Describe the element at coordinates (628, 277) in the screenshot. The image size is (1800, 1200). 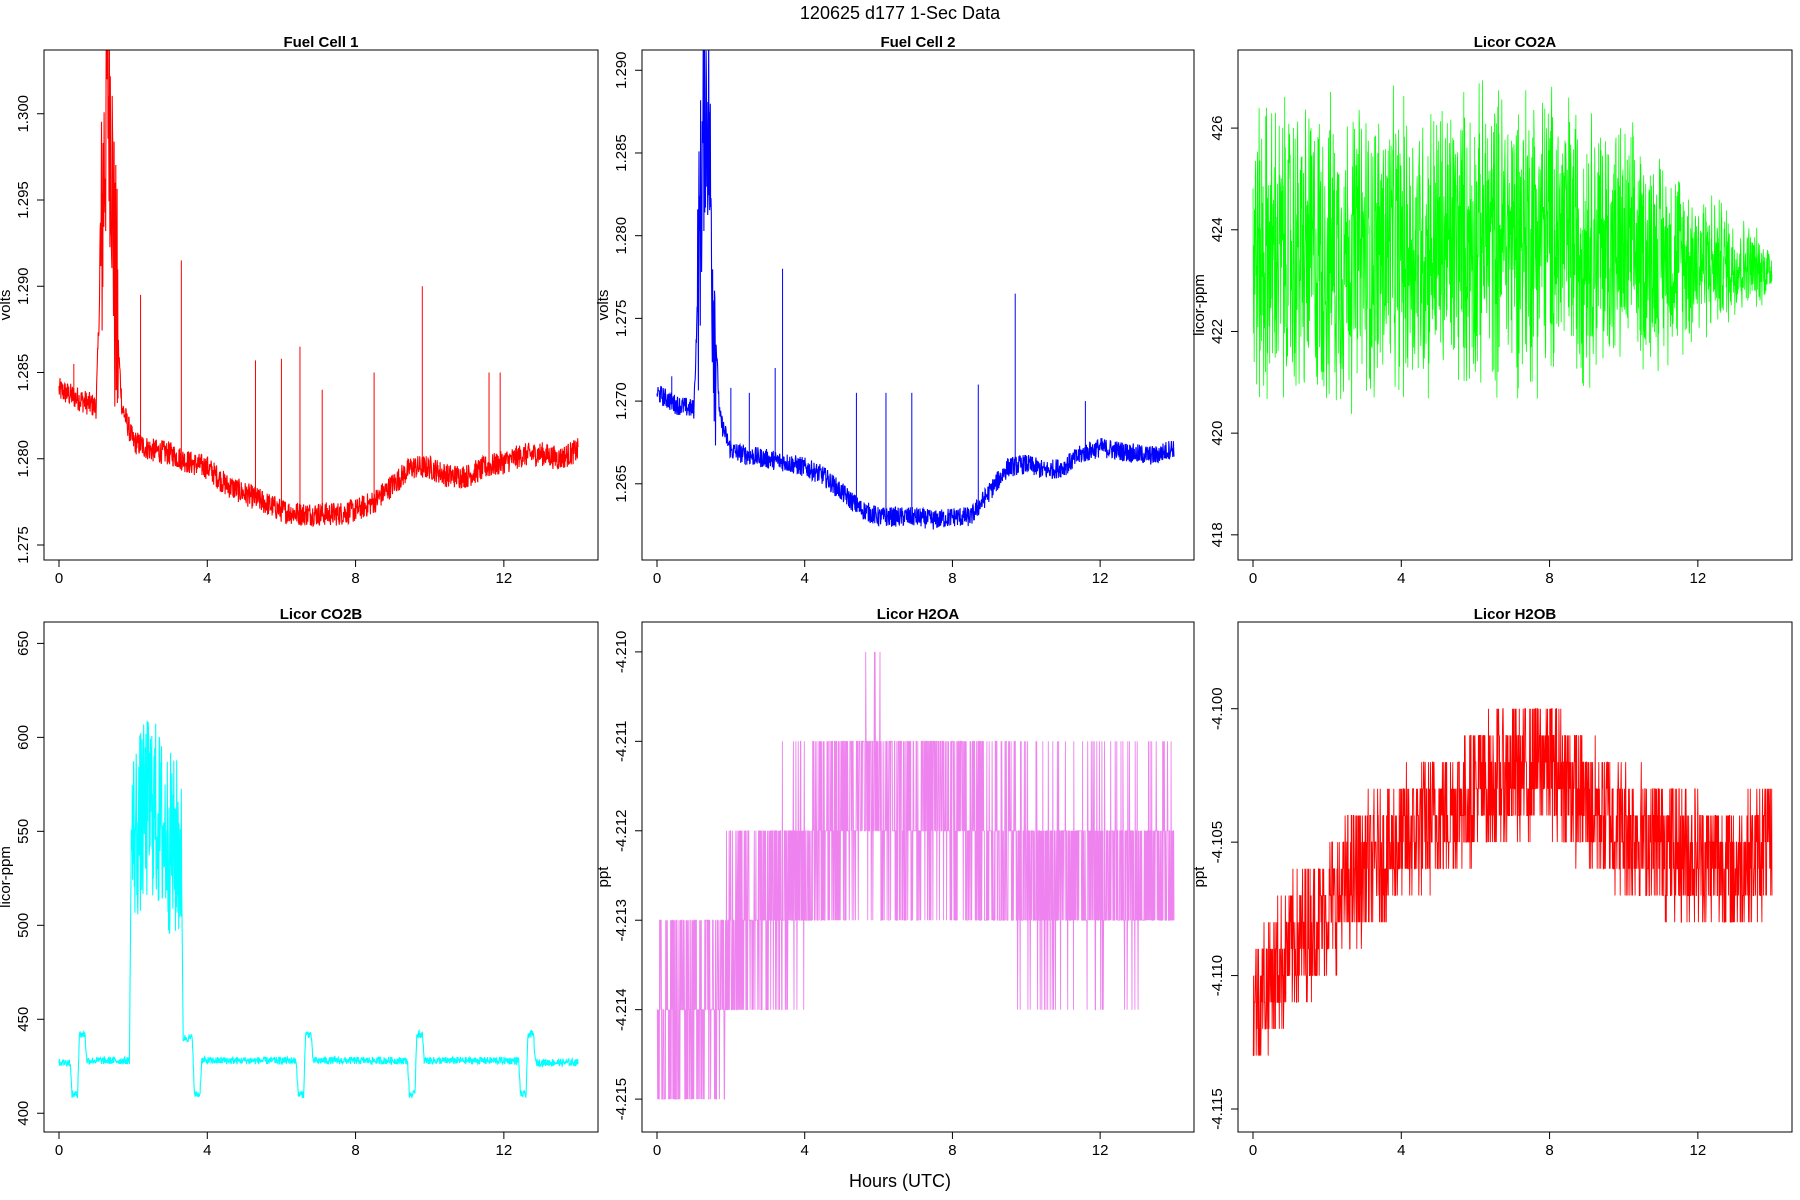
I see `y-axis: 1.265 1.270 1.275 1.280 1.285 1.290` at that location.